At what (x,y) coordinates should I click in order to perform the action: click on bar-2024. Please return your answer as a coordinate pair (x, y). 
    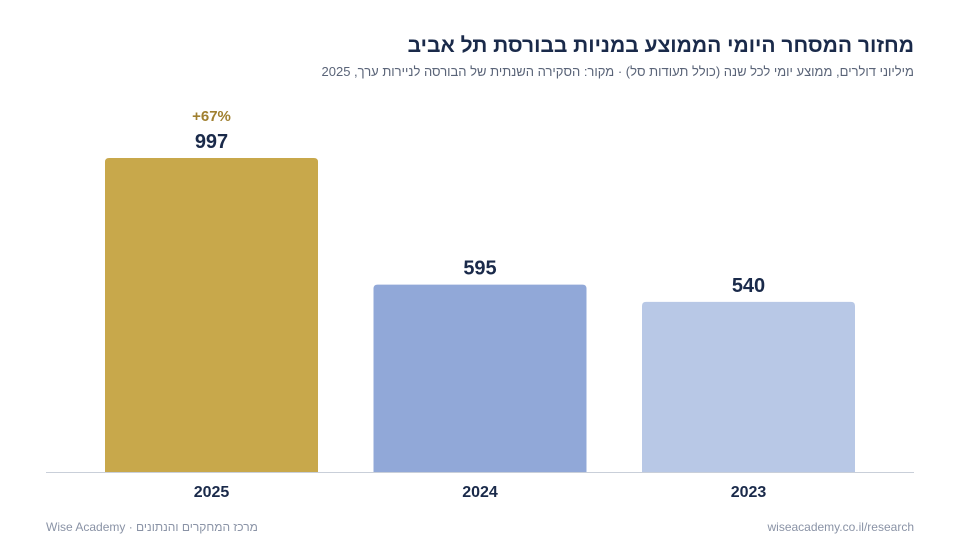
    Looking at the image, I should click on (480, 378).